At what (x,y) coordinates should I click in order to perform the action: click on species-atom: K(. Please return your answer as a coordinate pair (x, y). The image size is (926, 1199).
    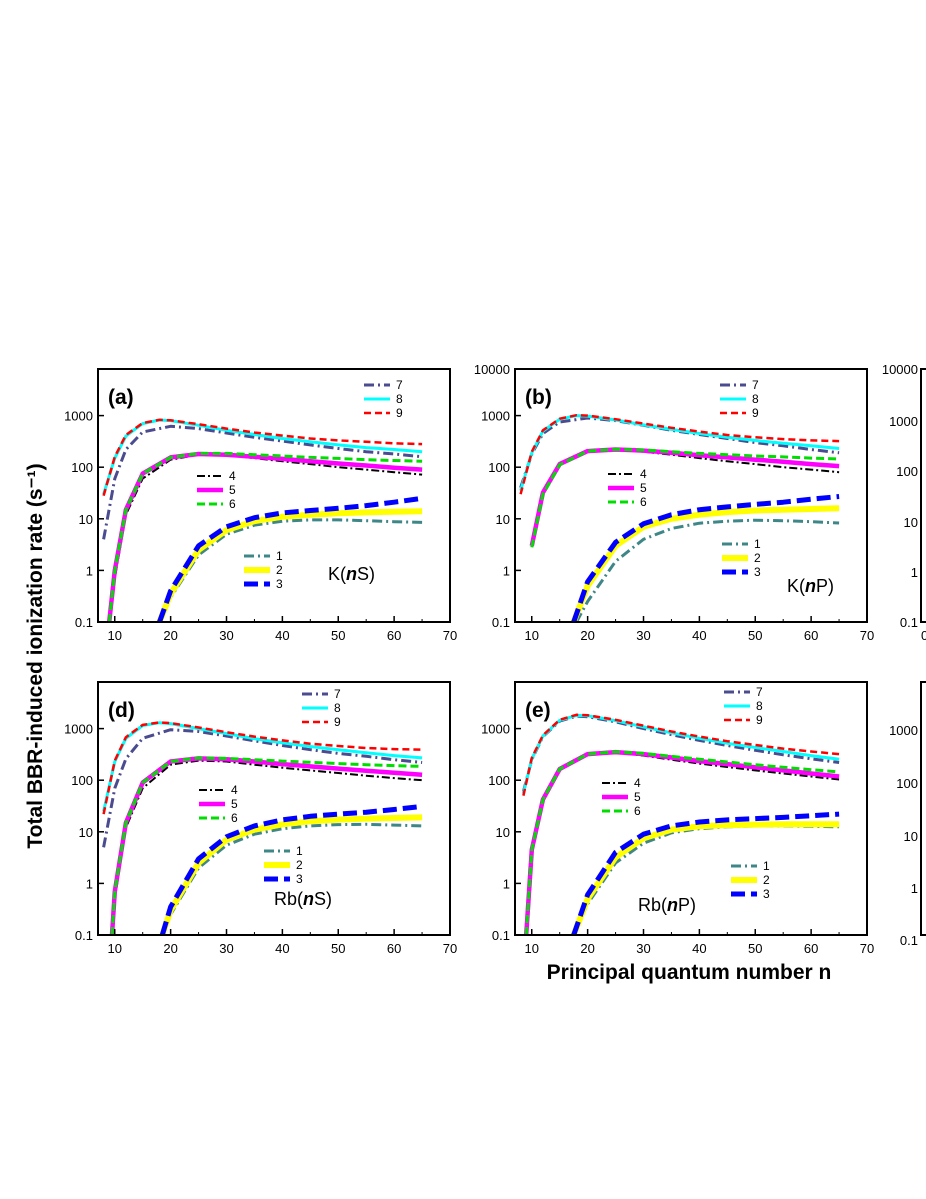
    Looking at the image, I should click on (337, 574).